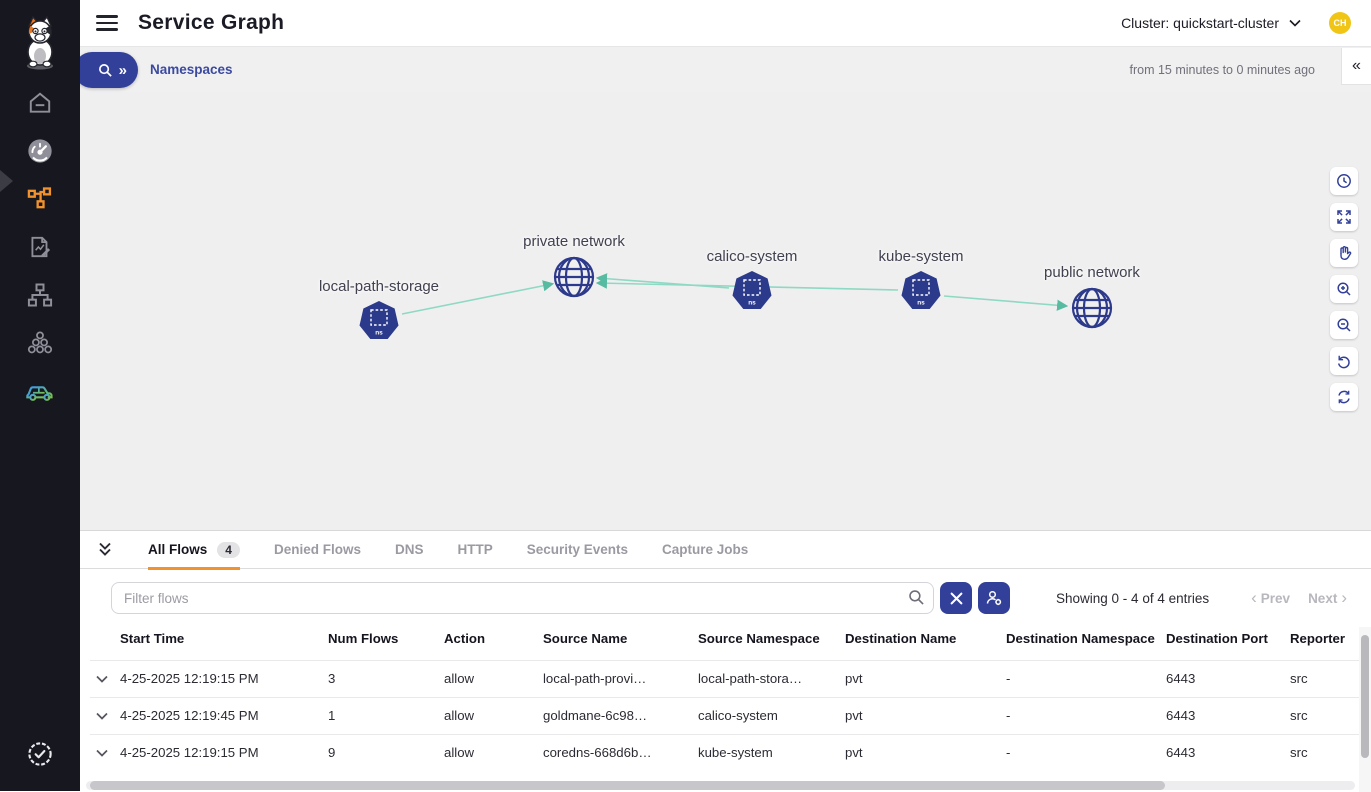 The image size is (1371, 792). I want to click on undo-icon, so click(1343, 362).